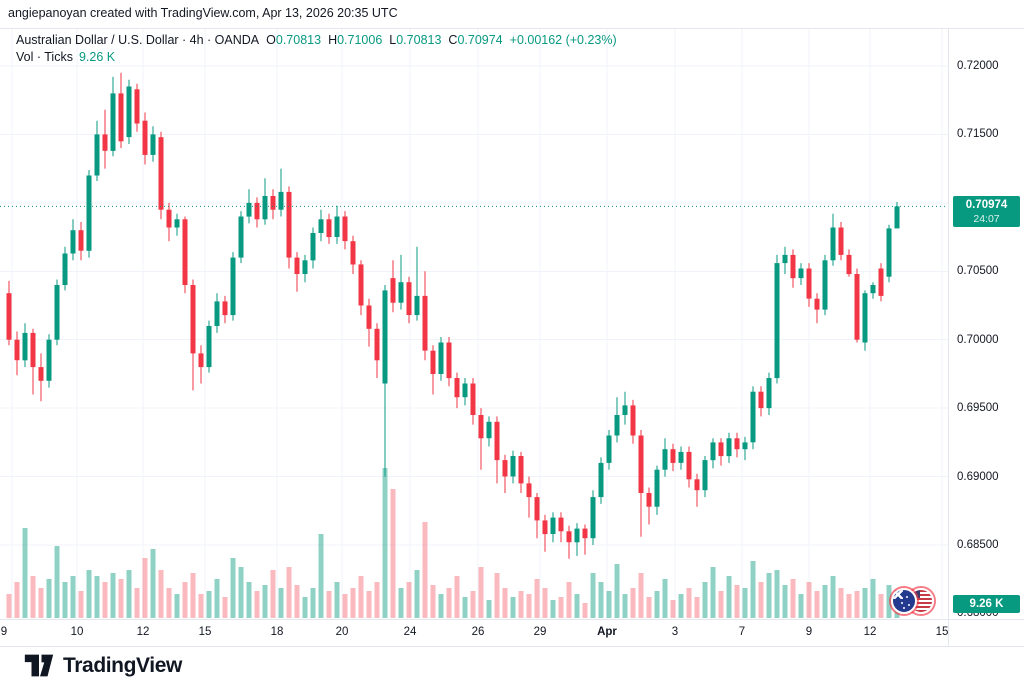 The width and height of the screenshot is (1024, 698). Describe the element at coordinates (97, 57) in the screenshot. I see `volume-value: 9.26 K` at that location.